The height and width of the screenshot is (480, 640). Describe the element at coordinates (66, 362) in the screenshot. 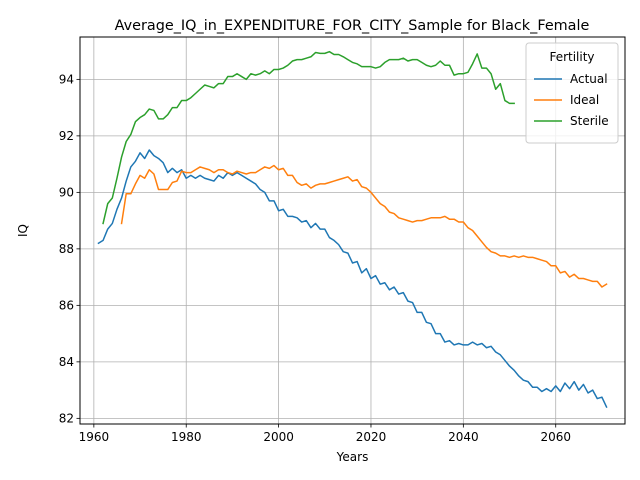

I see `y-tick-label: 84` at that location.